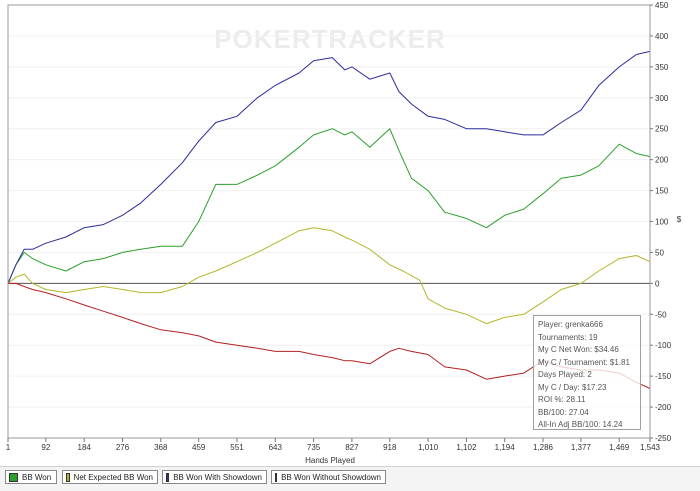 The height and width of the screenshot is (491, 700). Describe the element at coordinates (659, 252) in the screenshot. I see `y-tick-label: 50` at that location.